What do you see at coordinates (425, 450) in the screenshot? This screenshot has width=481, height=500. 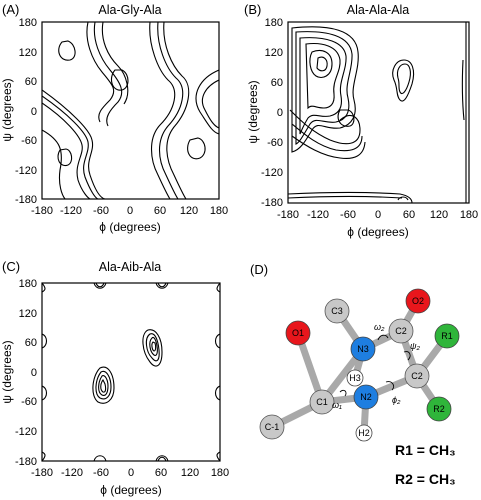 I see `legend-r1: R1 = CH₃` at bounding box center [425, 450].